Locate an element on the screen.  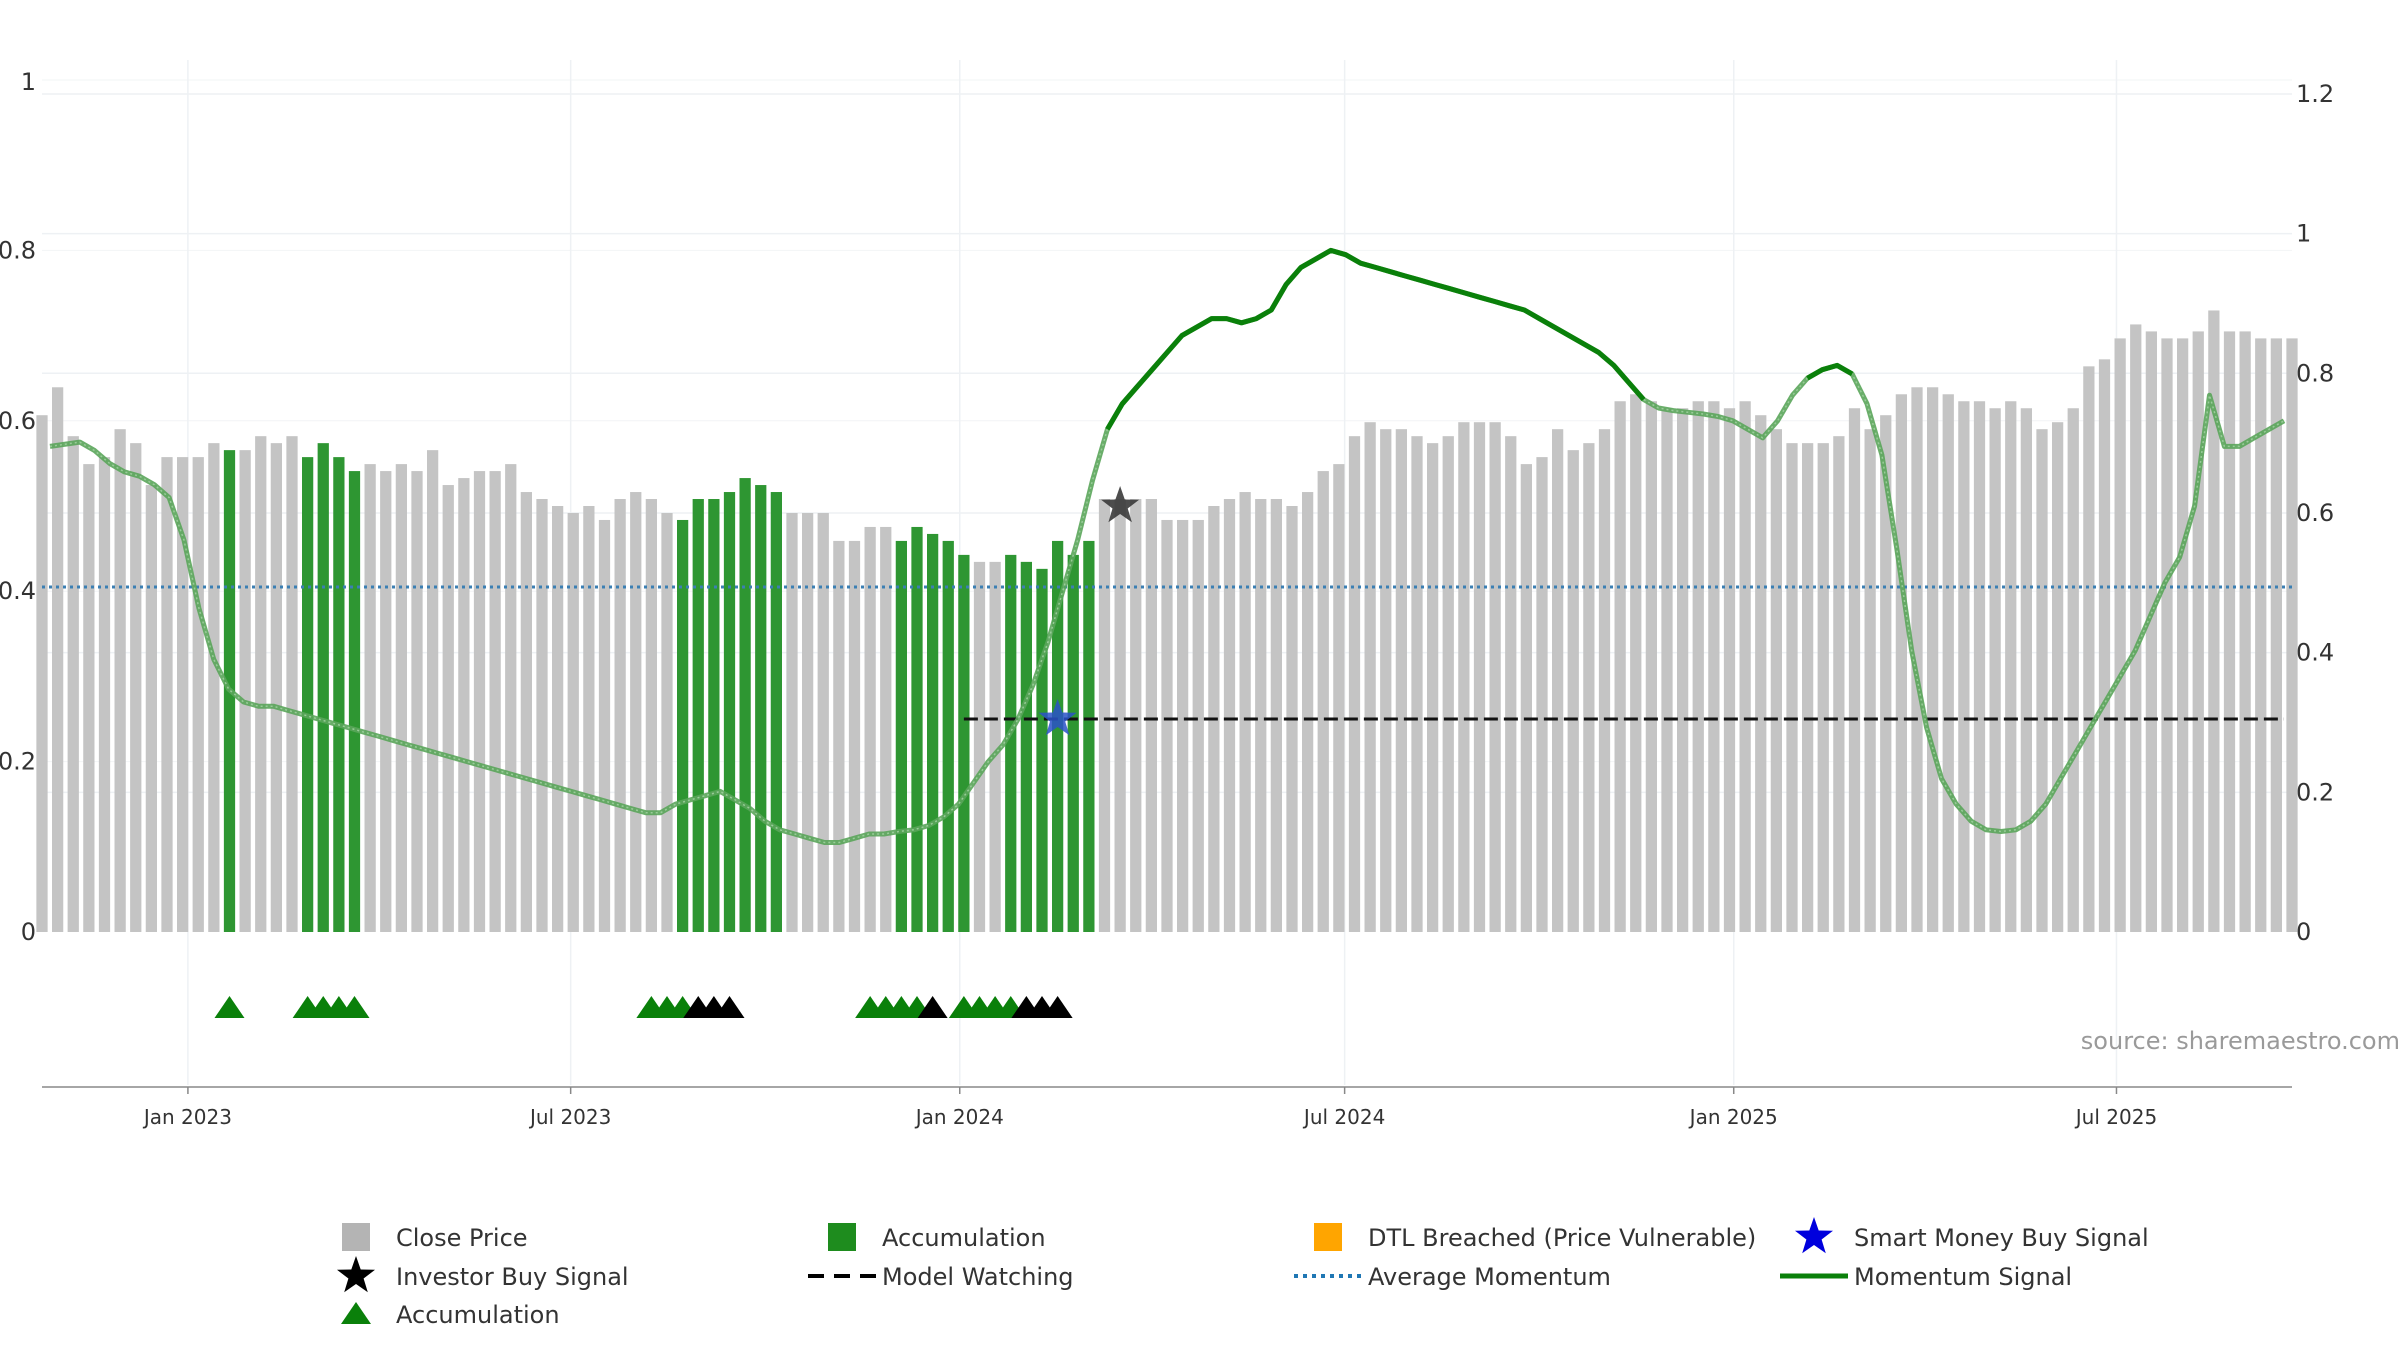
x-tick-label: Jan 2025 is located at coordinates (1733, 1117).